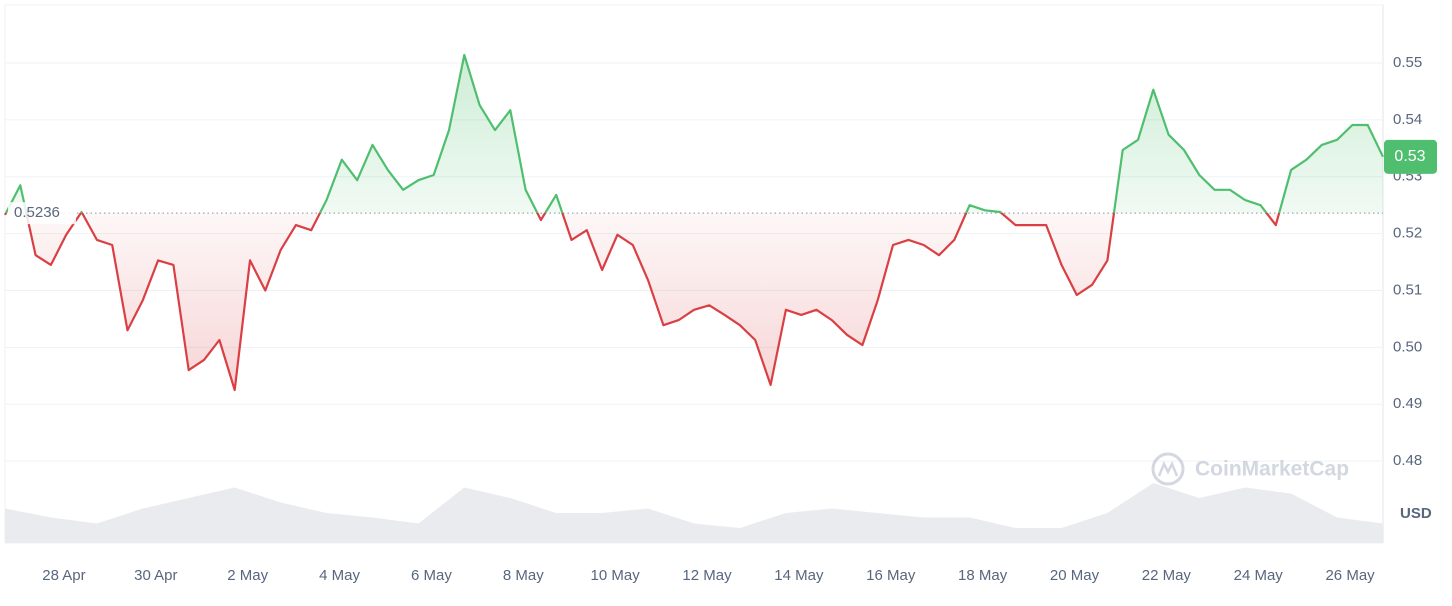  I want to click on x-tick-label: 6 May, so click(431, 575).